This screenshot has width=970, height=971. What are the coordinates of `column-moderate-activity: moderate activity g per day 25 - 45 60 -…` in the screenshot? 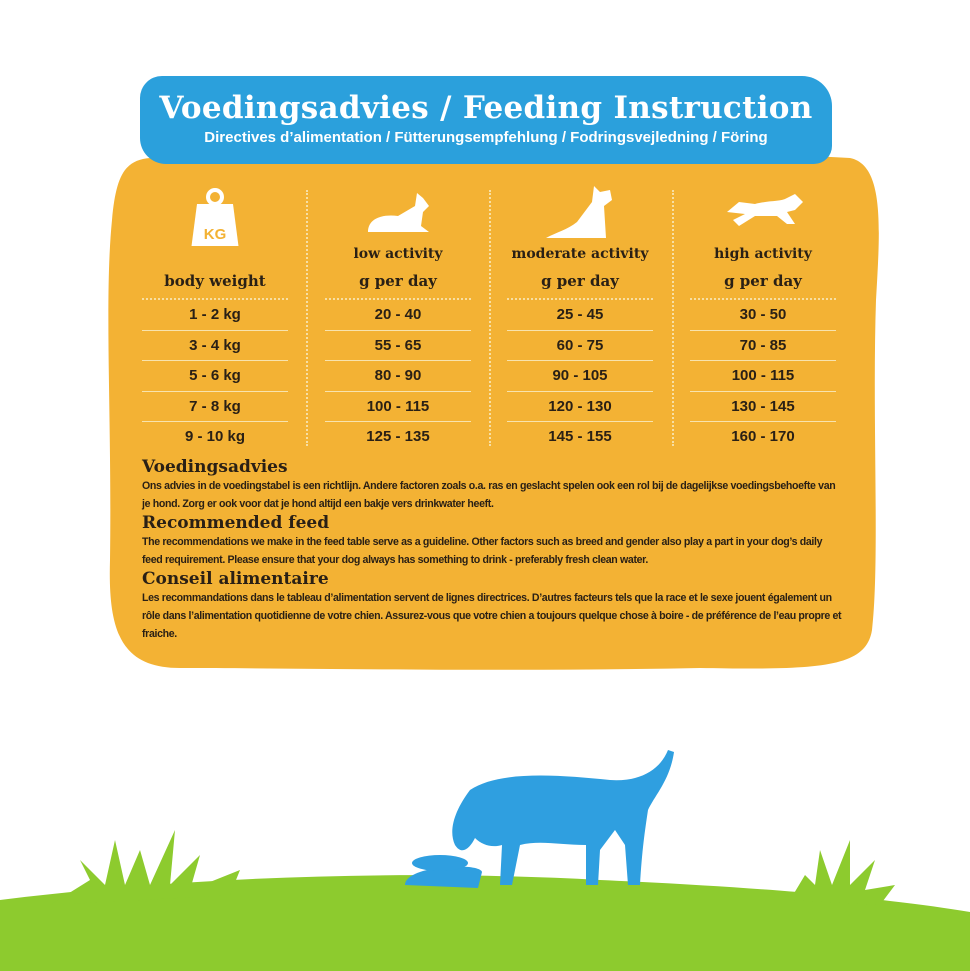 It's located at (580, 319).